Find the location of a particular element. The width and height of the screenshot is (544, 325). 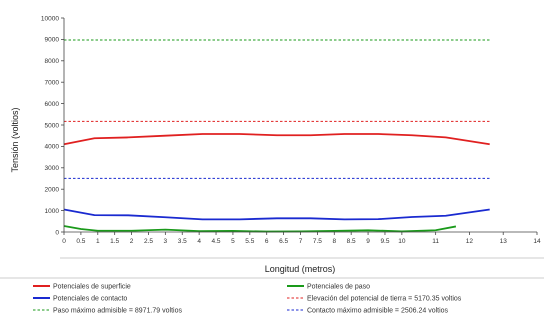

x-tick-label: 0 is located at coordinates (64, 241).